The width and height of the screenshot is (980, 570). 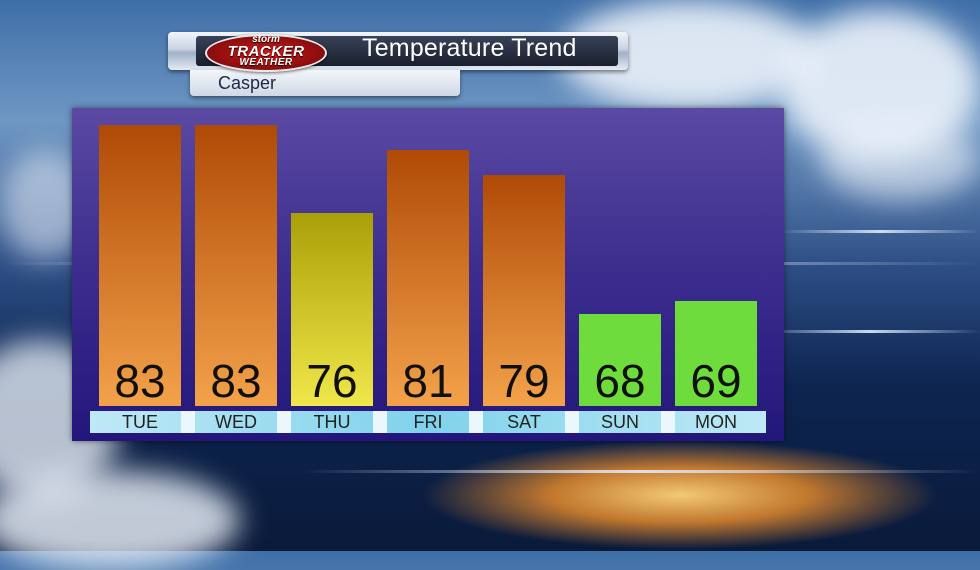 I want to click on bar-mon: 69, so click(x=716, y=353).